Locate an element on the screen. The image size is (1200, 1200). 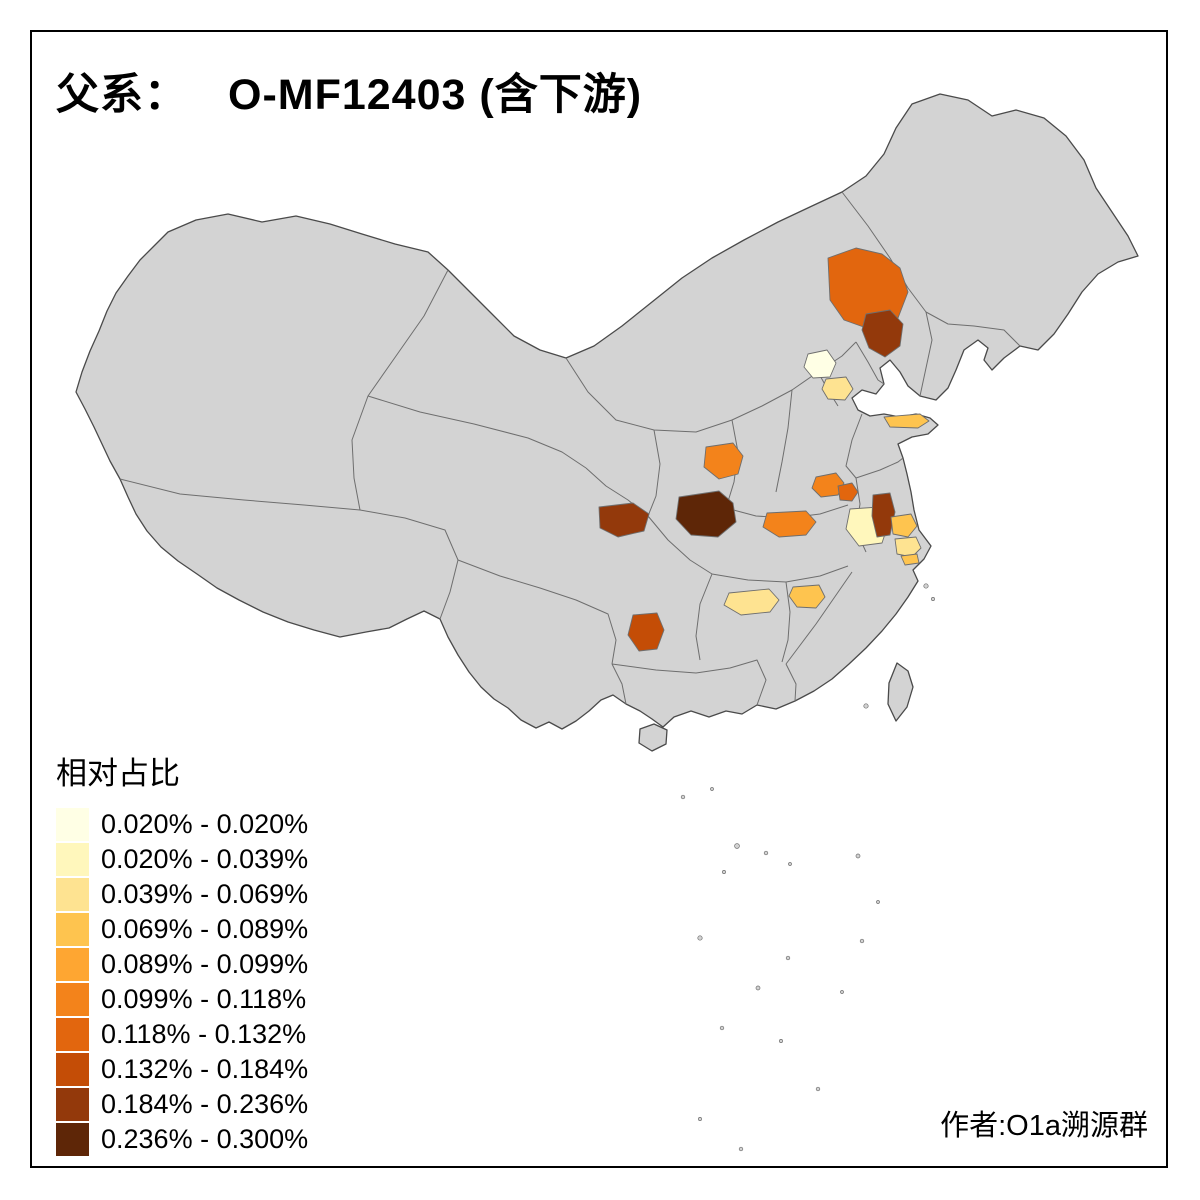
map-region-shandong-north is located at coordinates (906, 421).